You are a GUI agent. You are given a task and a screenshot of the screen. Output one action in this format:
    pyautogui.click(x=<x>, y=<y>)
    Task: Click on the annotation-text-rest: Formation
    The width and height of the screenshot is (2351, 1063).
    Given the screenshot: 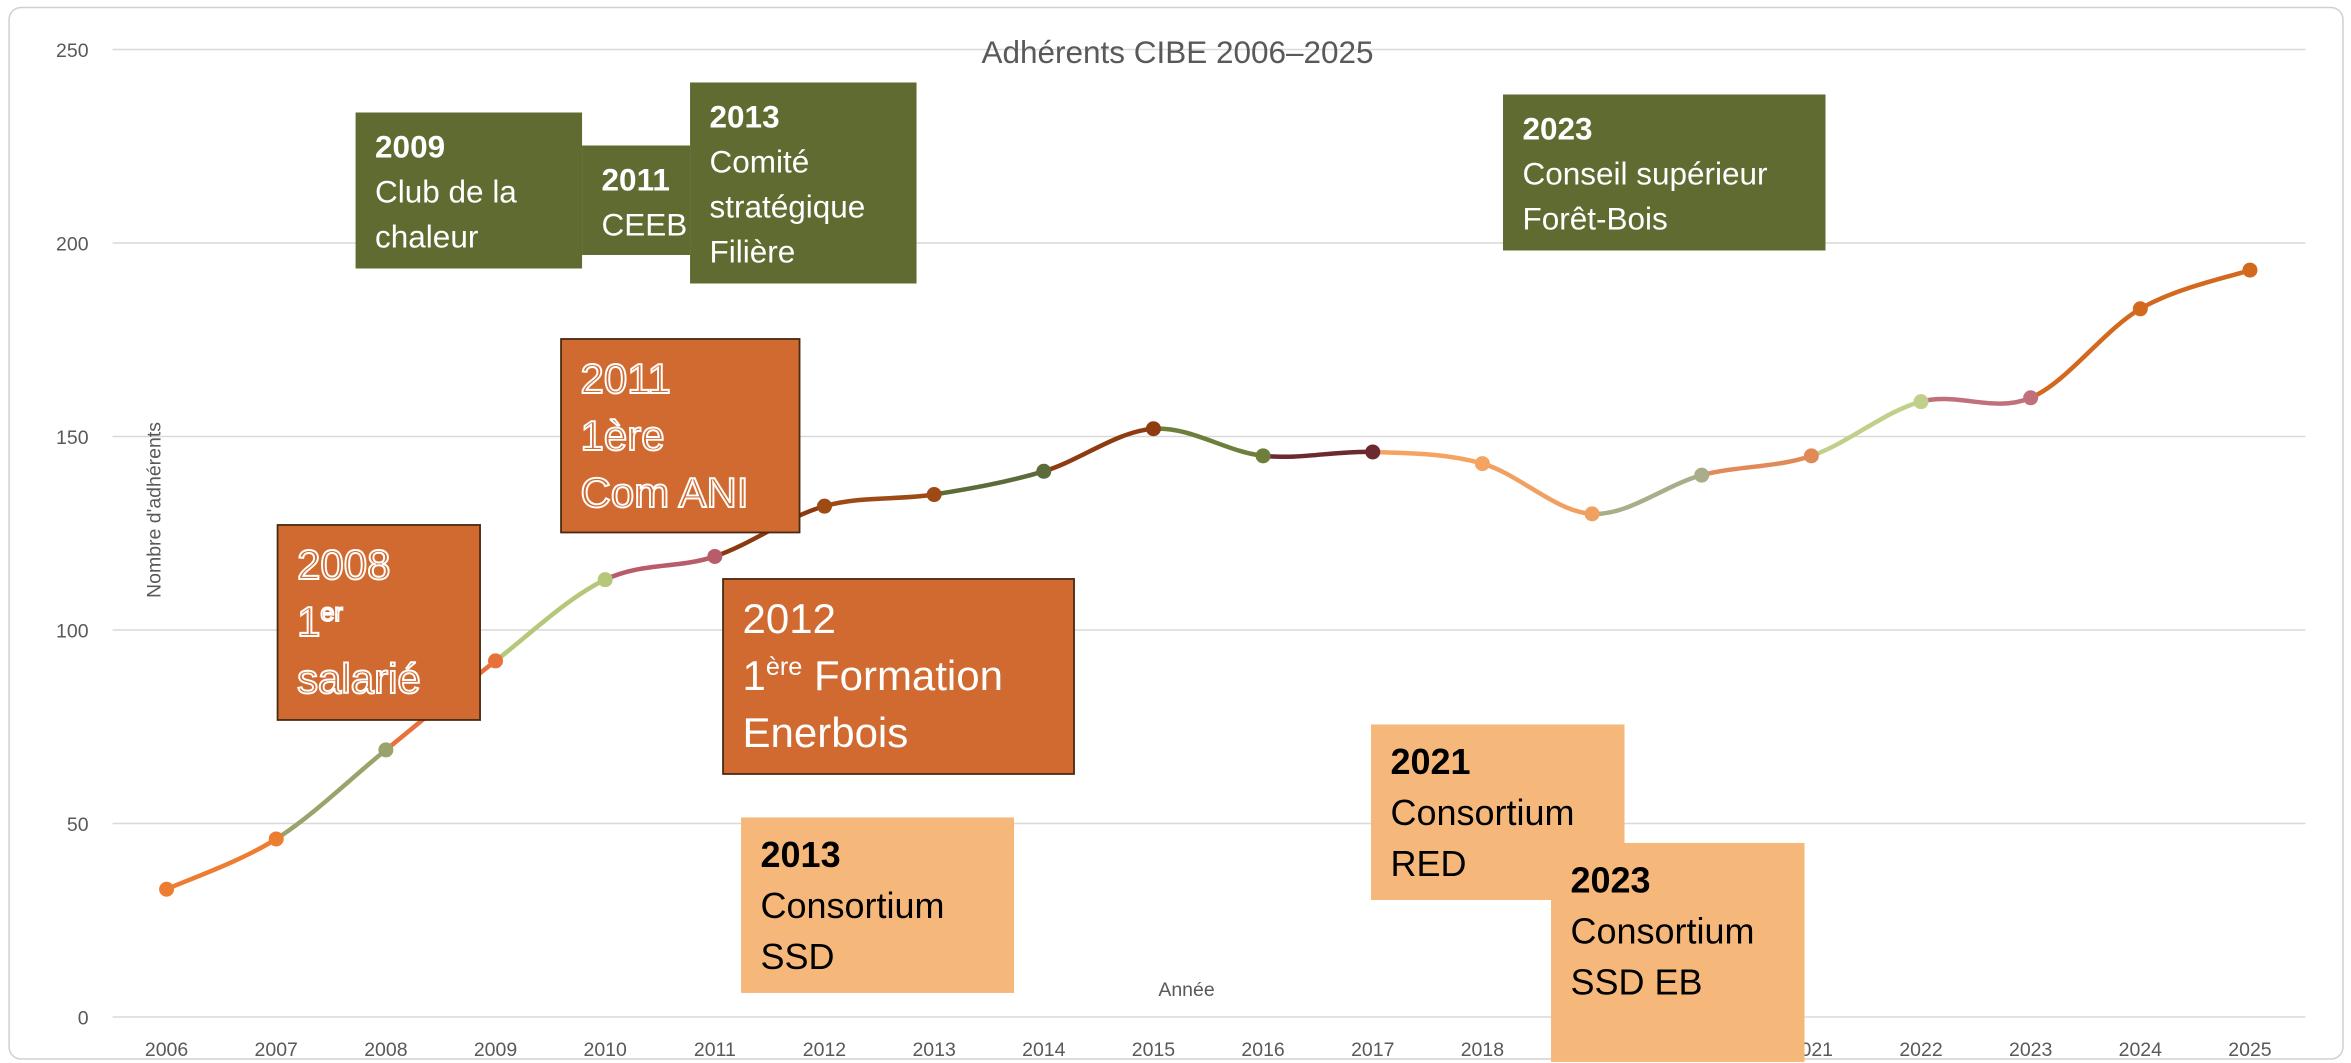 What is the action you would take?
    pyautogui.click(x=902, y=675)
    